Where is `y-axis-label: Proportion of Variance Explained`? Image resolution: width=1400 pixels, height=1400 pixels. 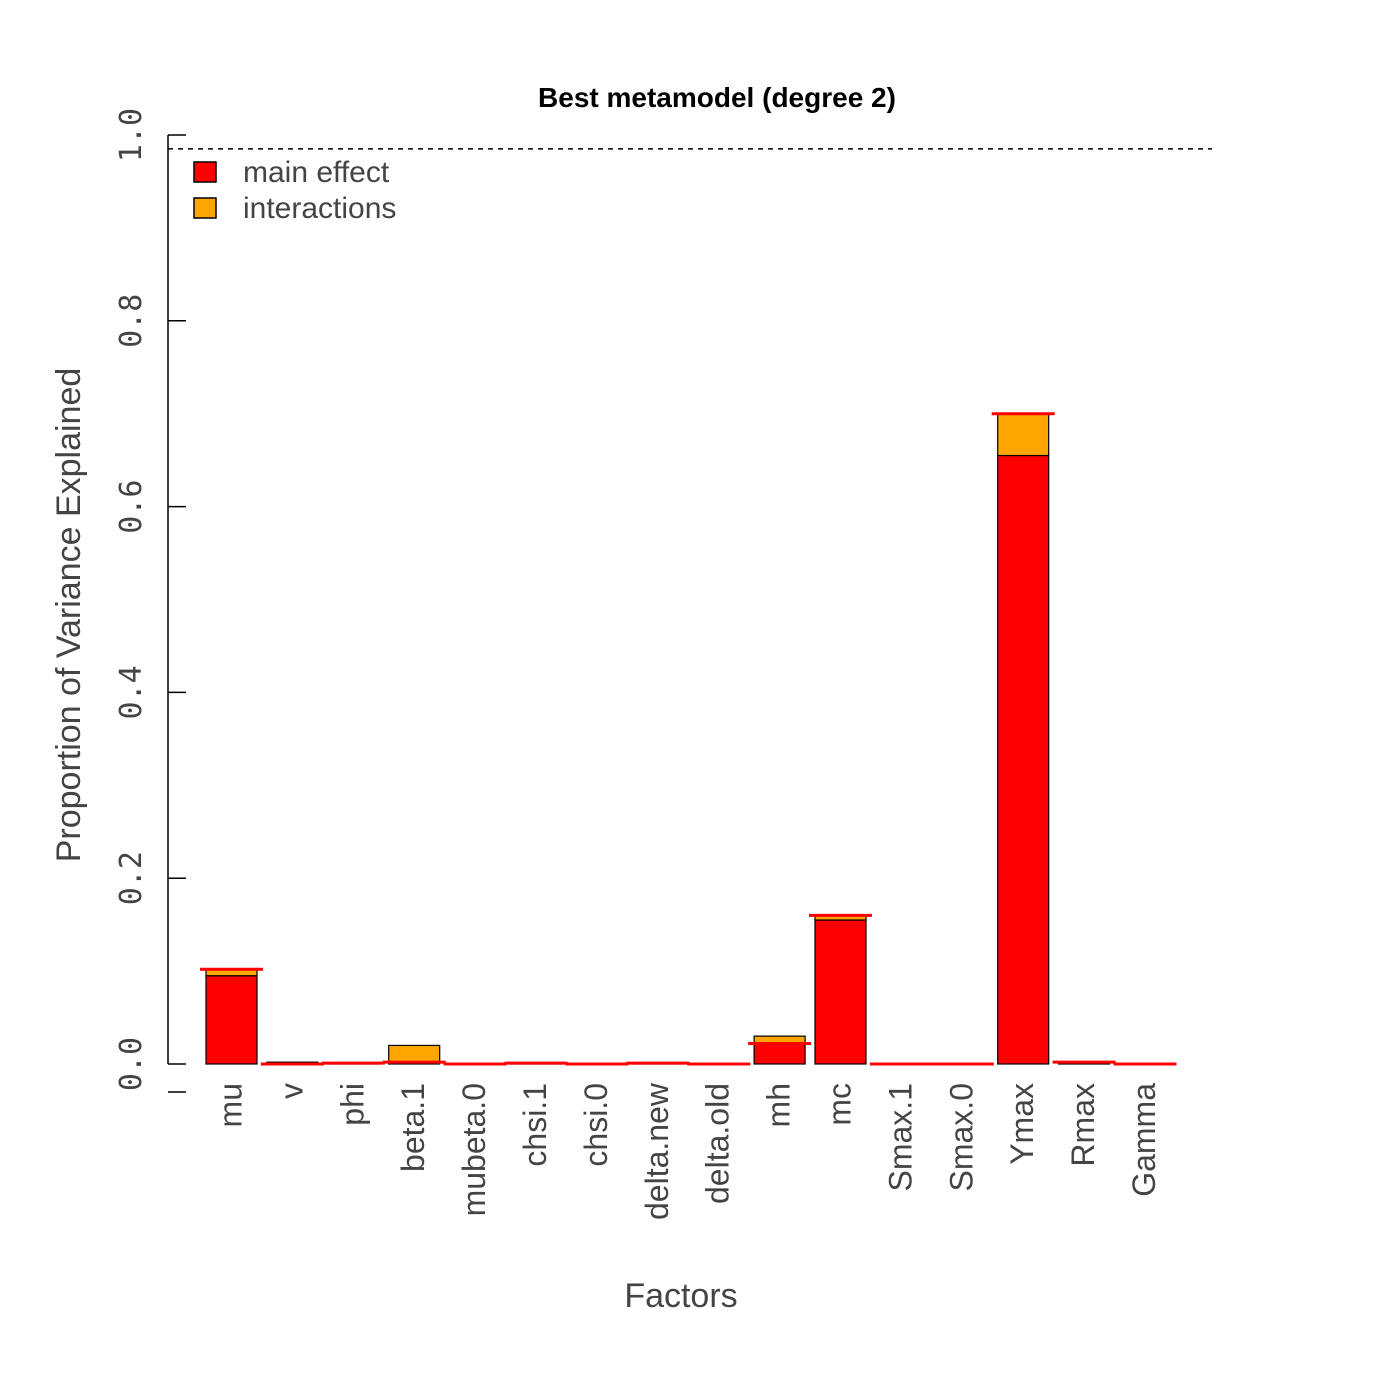
y-axis-label: Proportion of Variance Explained is located at coordinates (69, 615).